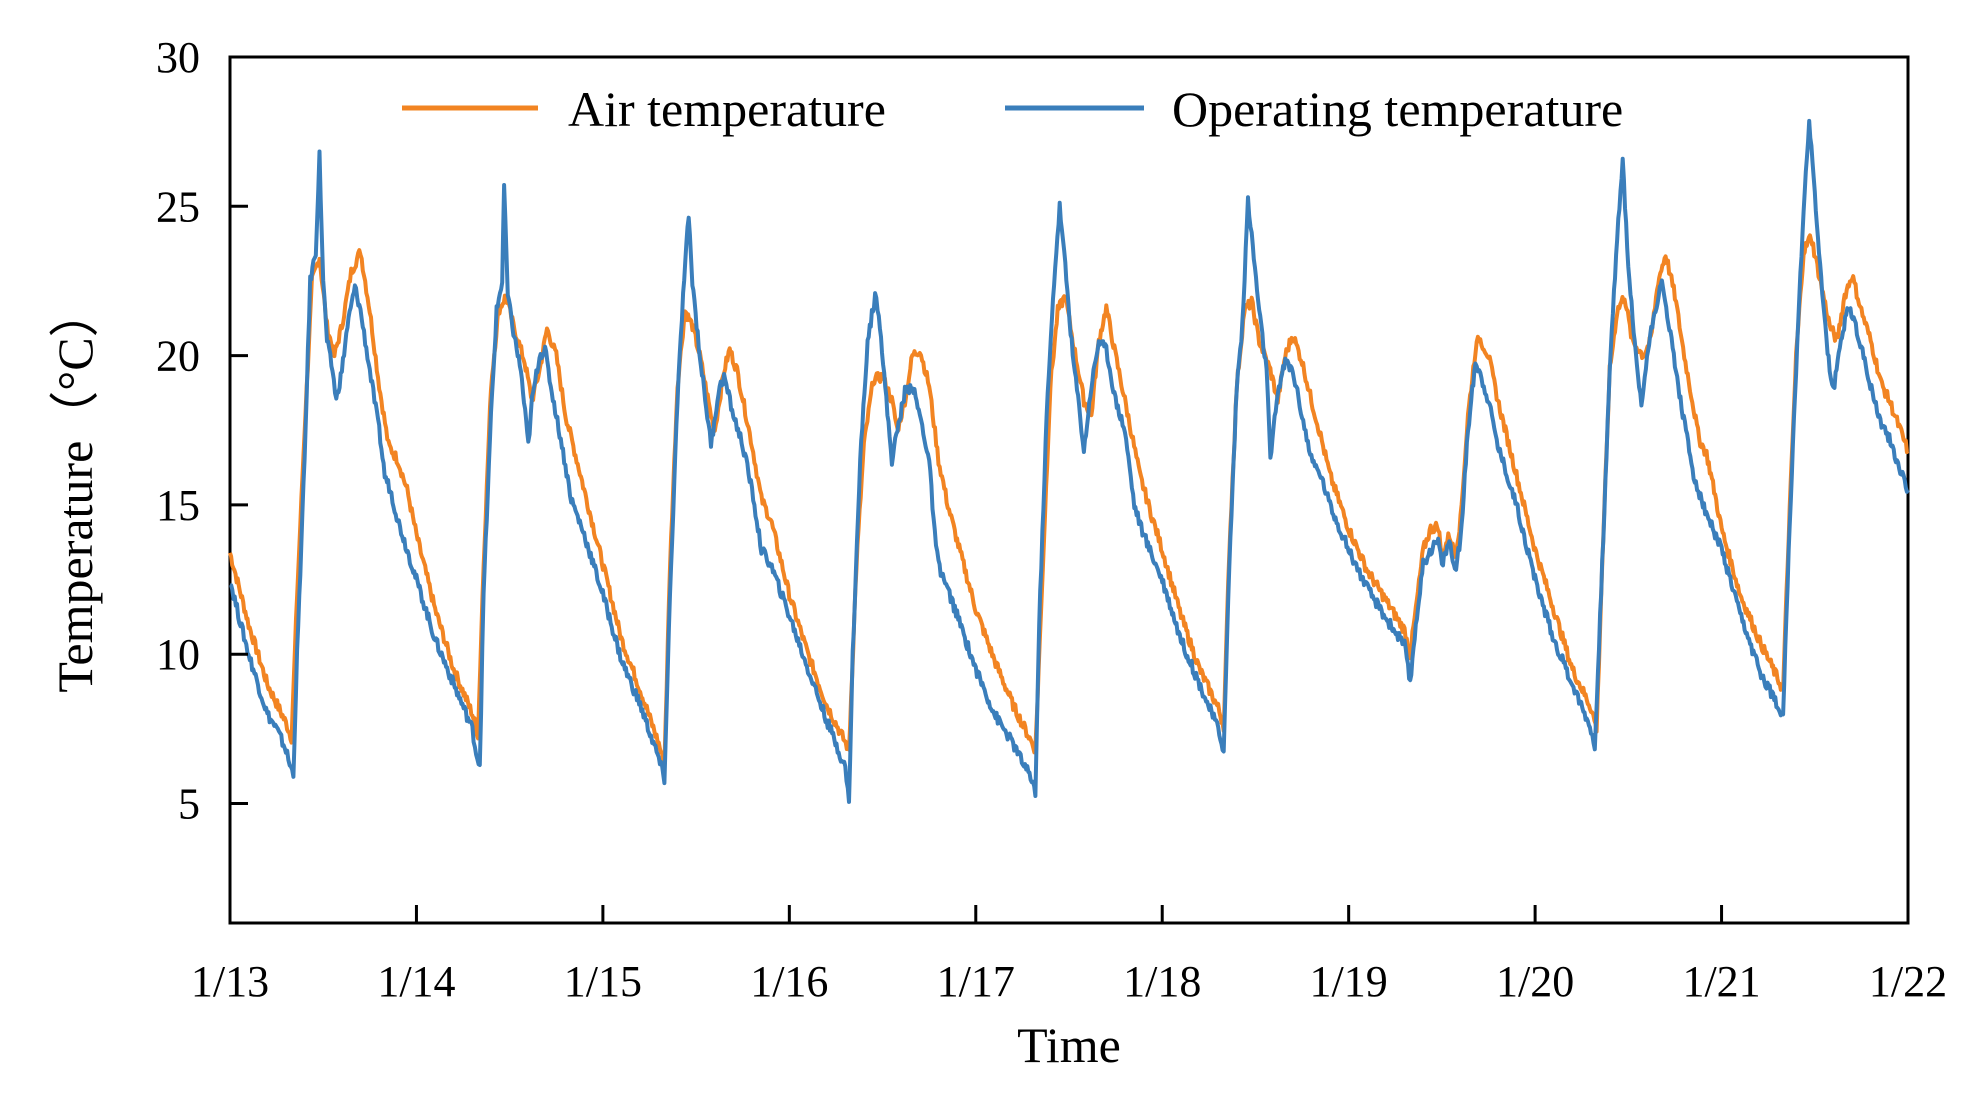  Describe the element at coordinates (178, 206) in the screenshot. I see `y-tick-label: 25` at that location.